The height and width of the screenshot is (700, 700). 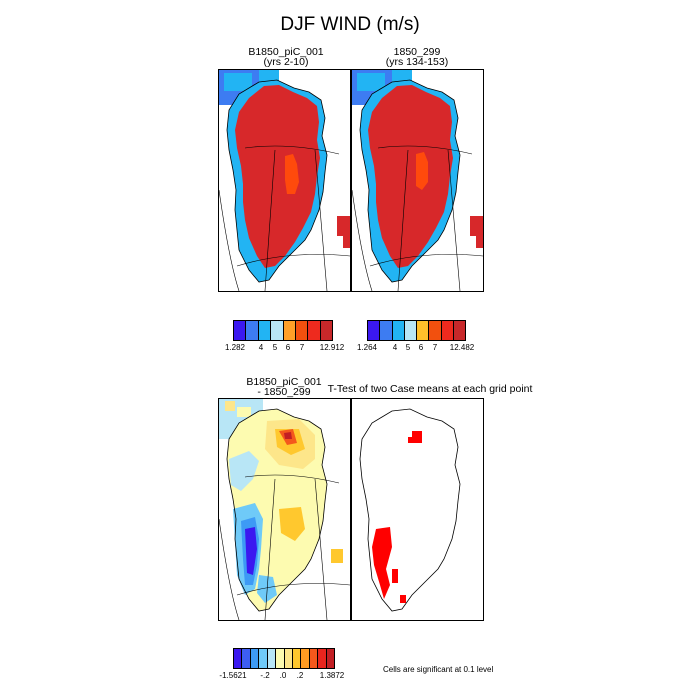 I want to click on colorbar-1-tick: 1.282, so click(x=235, y=347).